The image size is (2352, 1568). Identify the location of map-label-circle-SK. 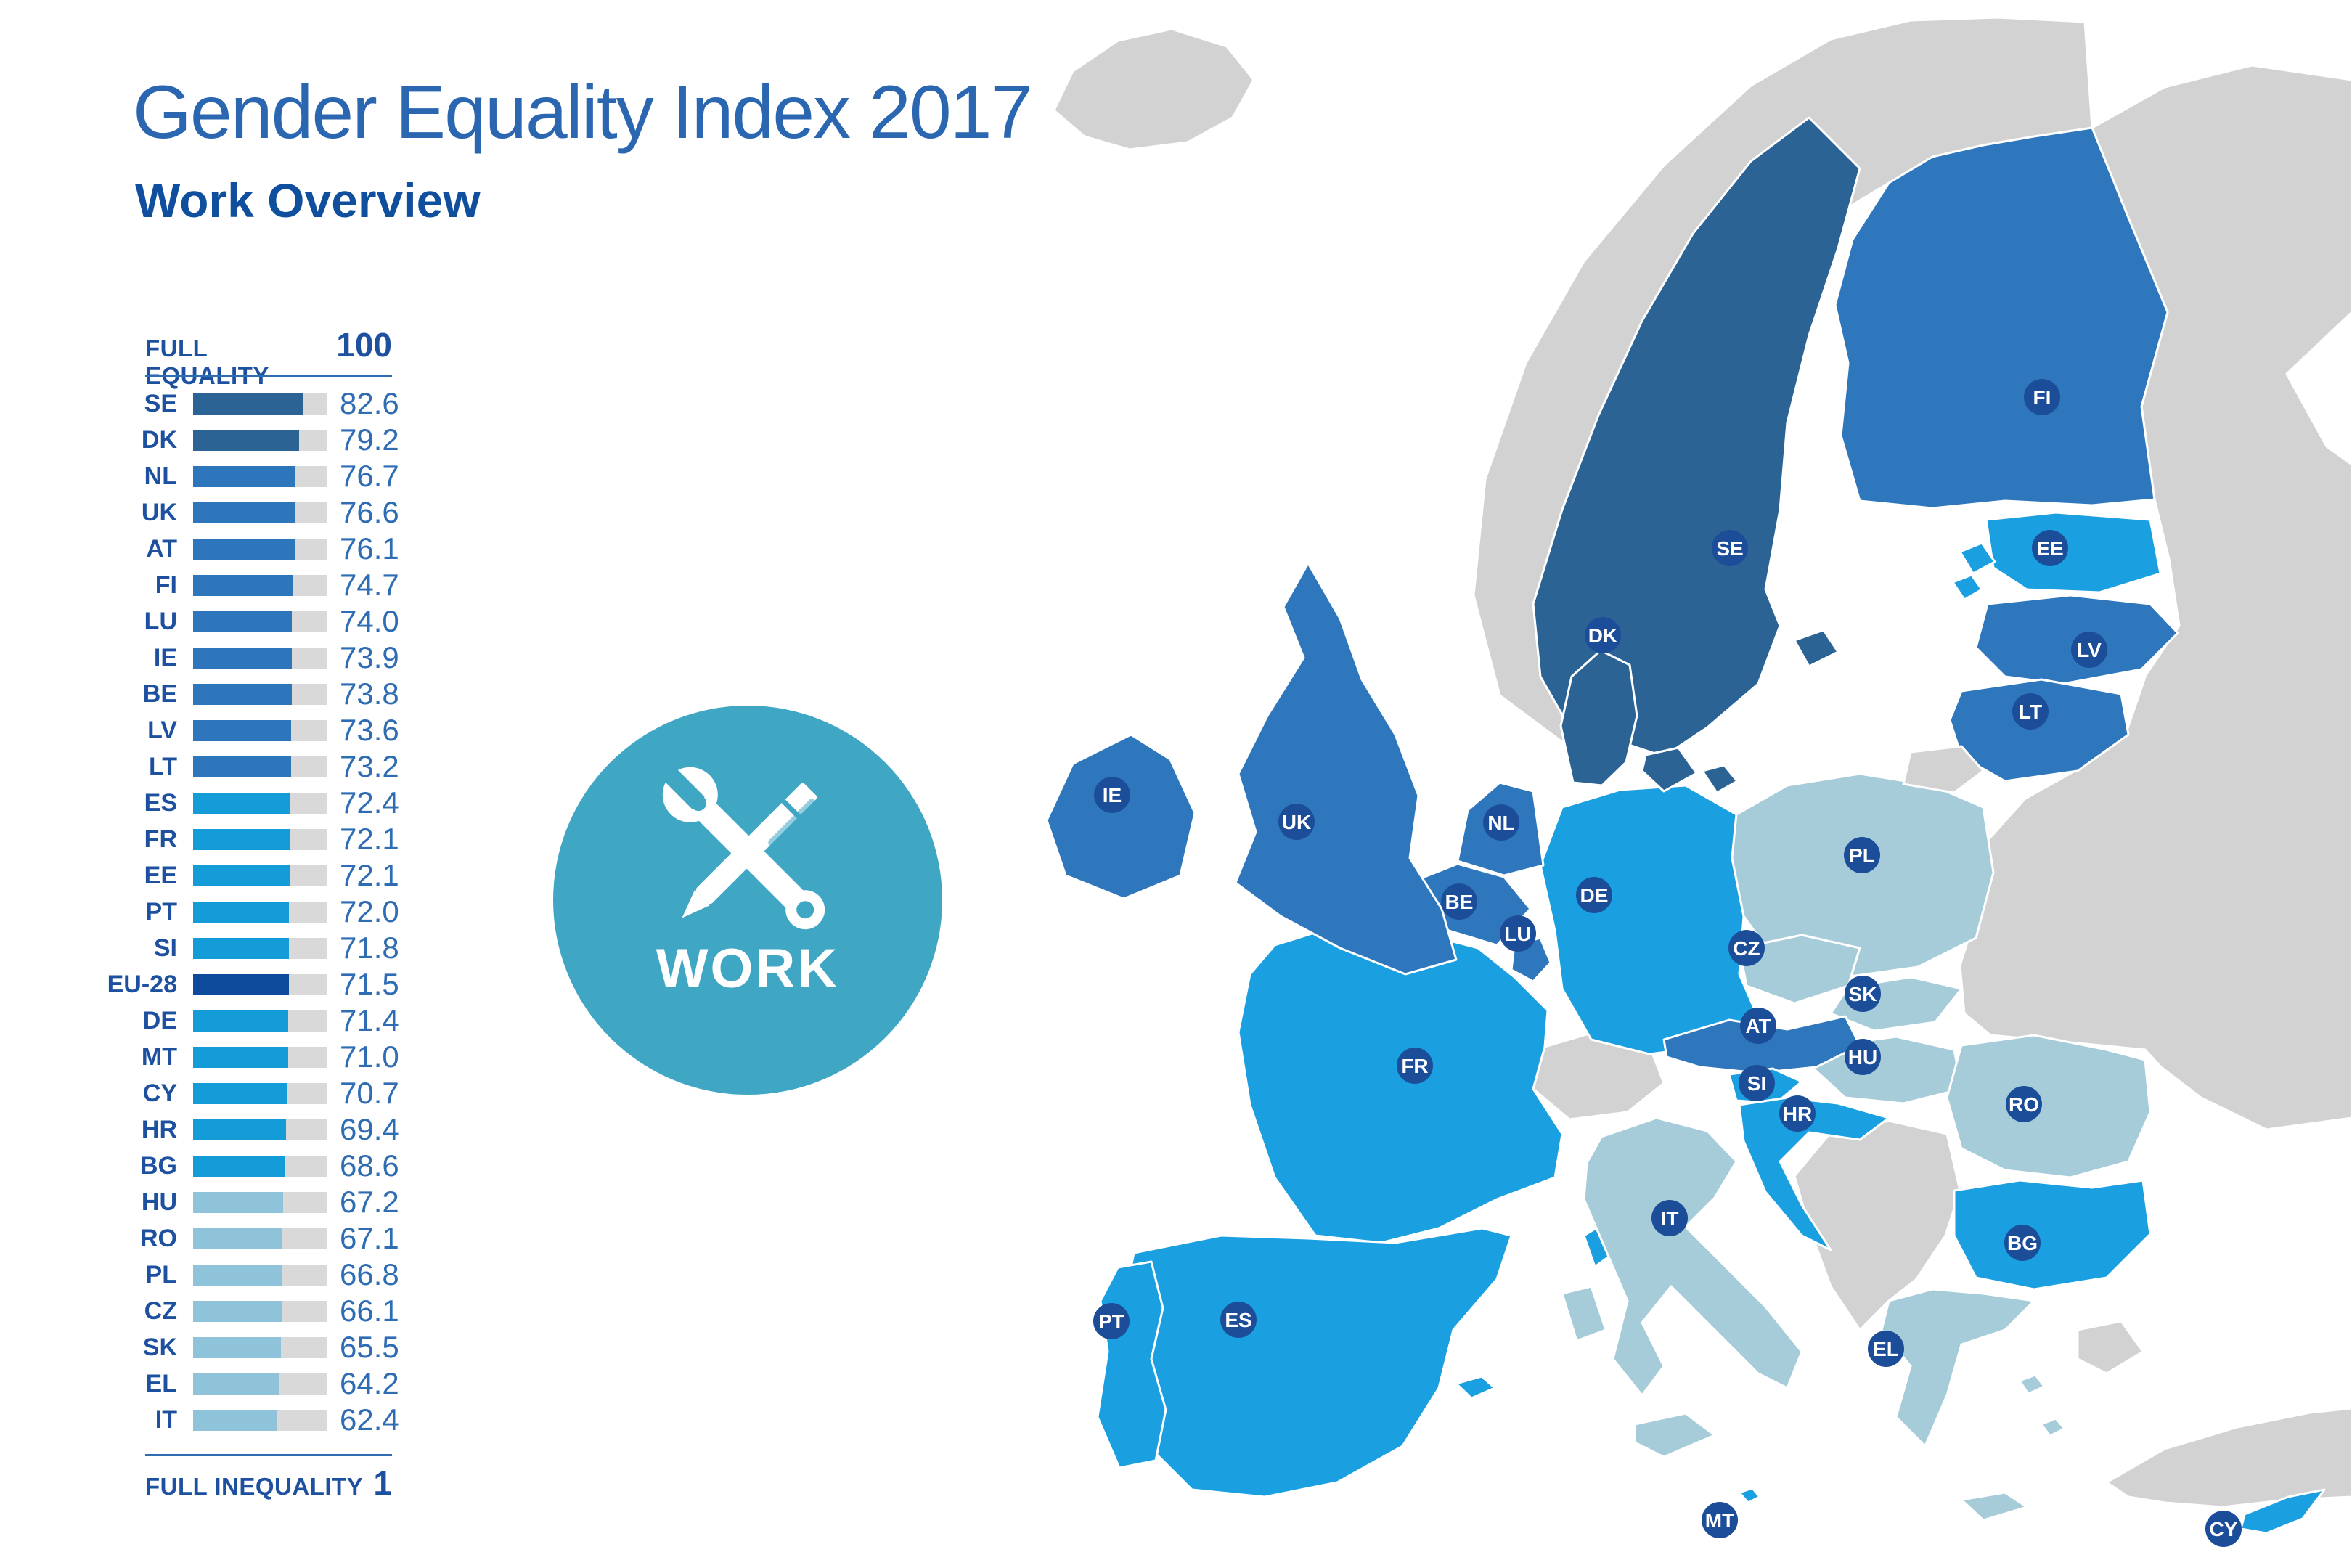
(1863, 994).